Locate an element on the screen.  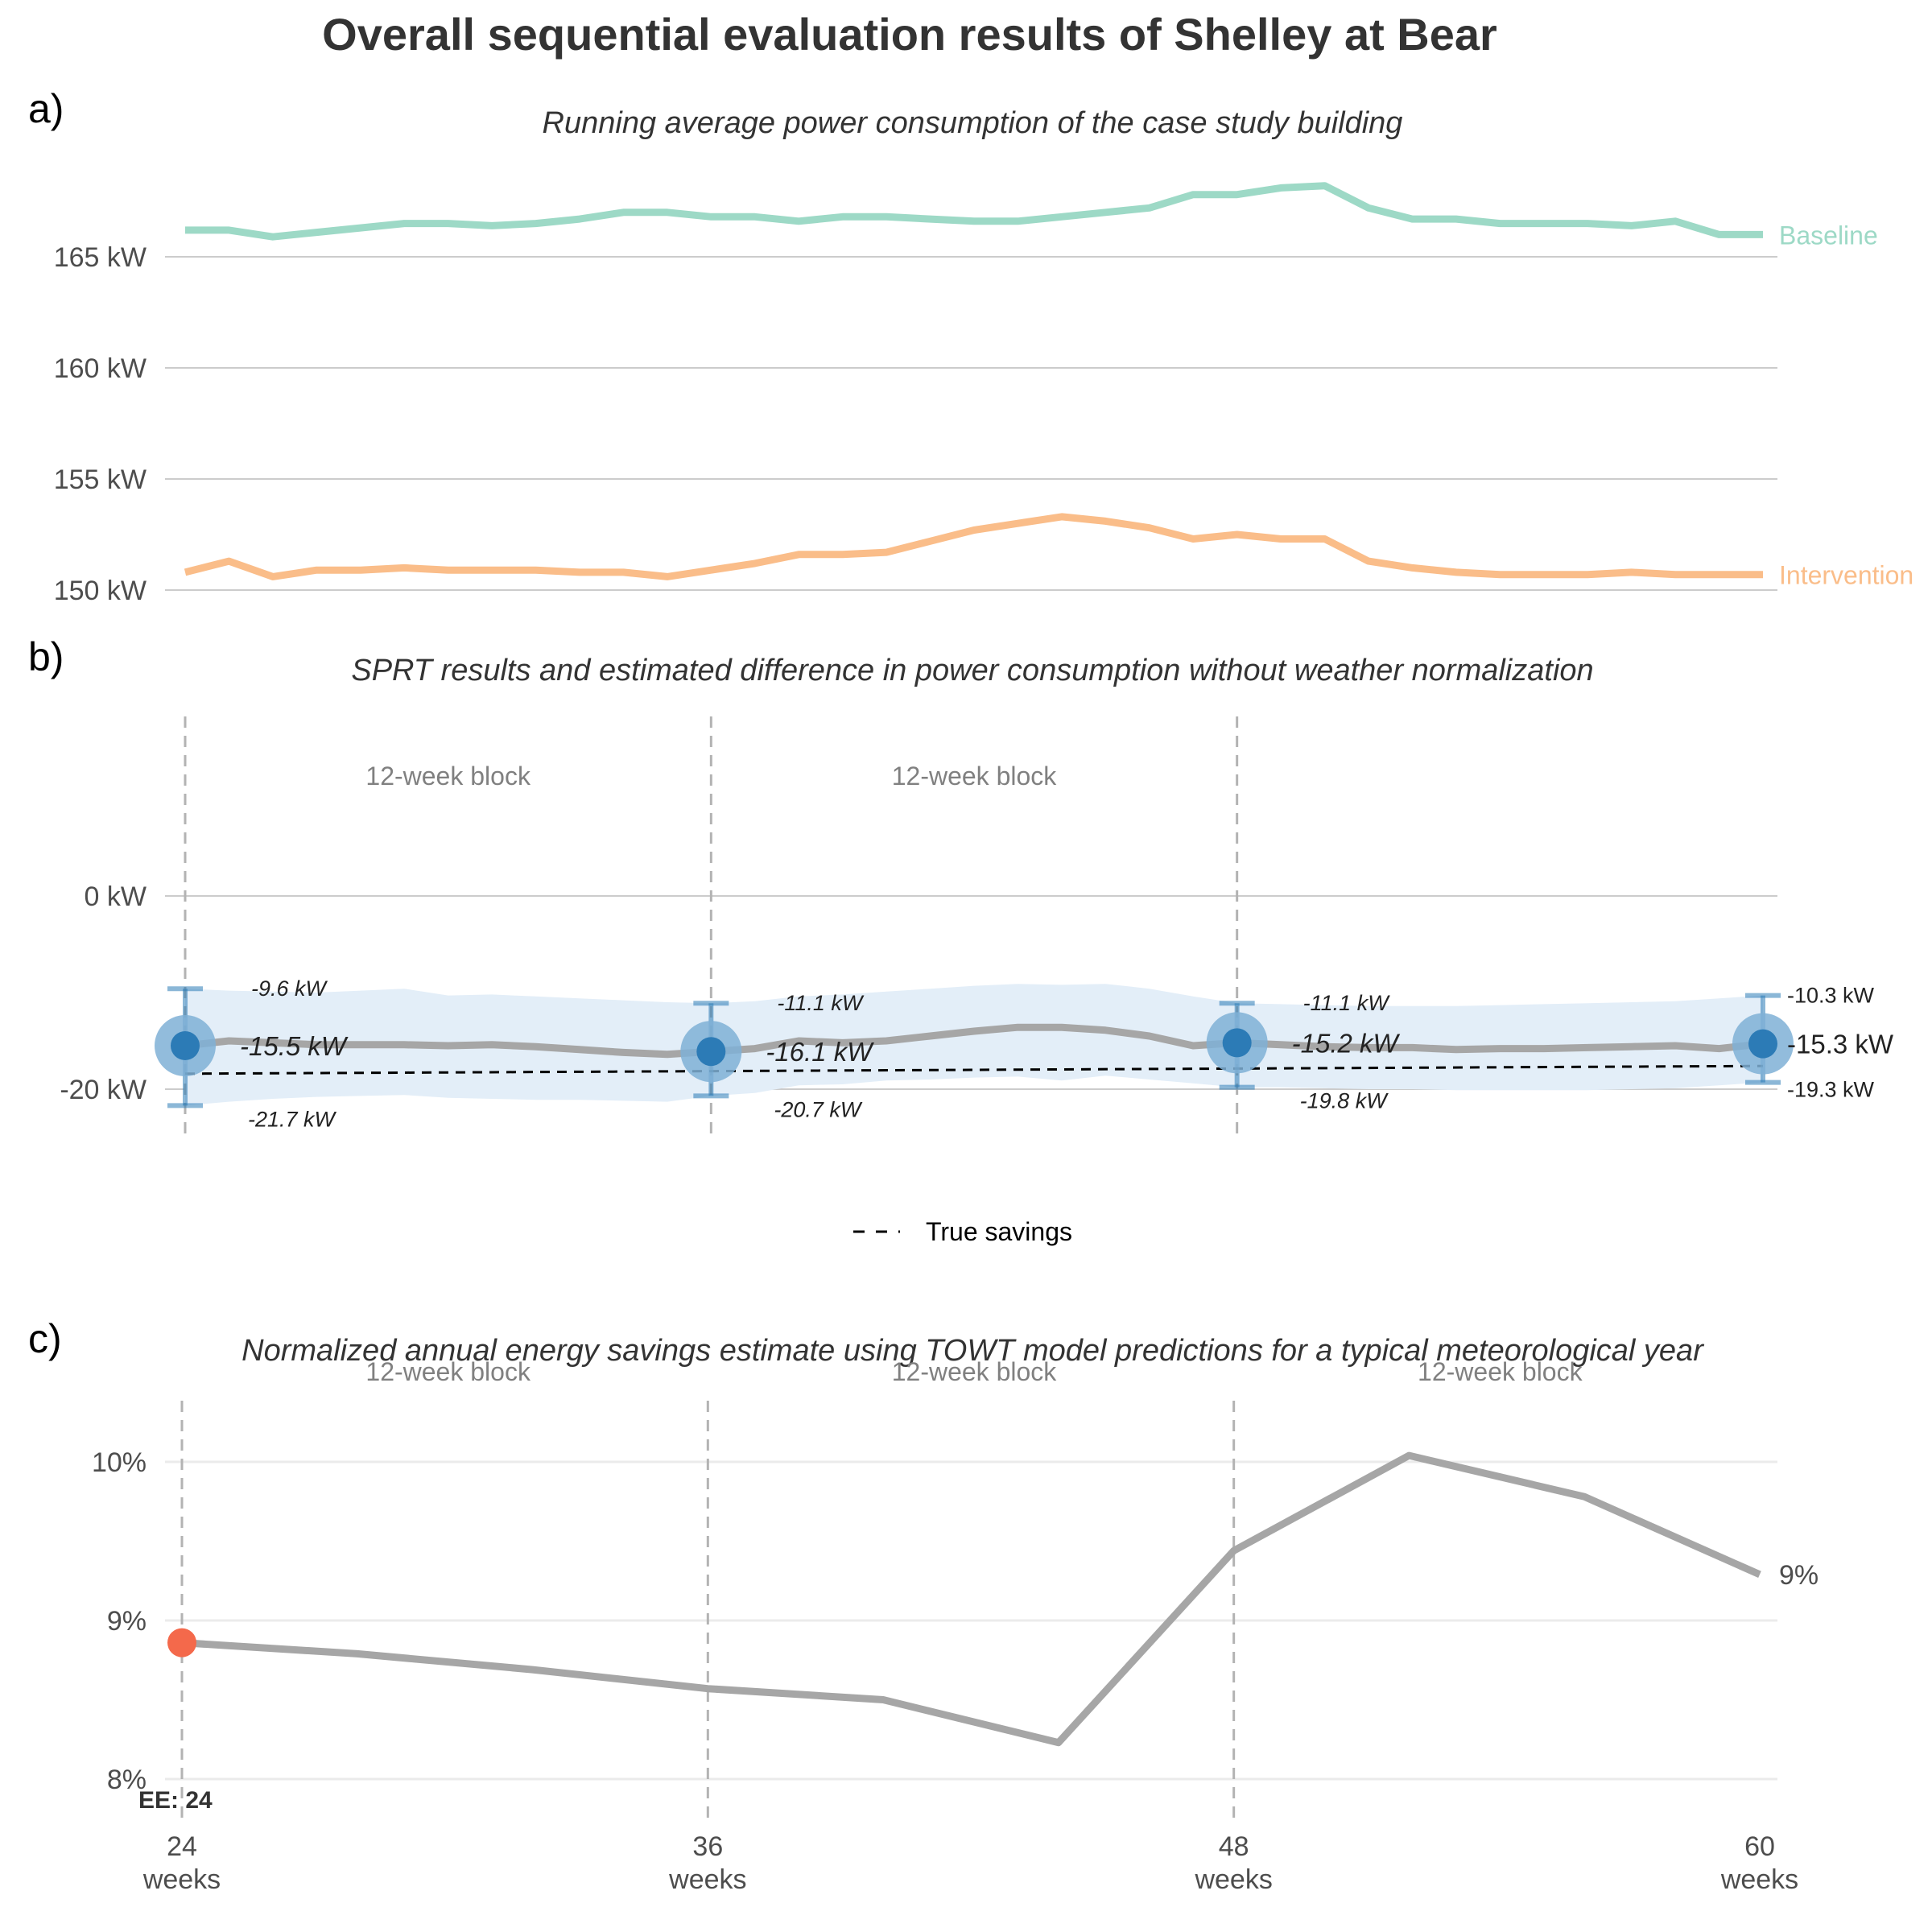
panel-c-y-tick: 10% is located at coordinates (119, 1462).